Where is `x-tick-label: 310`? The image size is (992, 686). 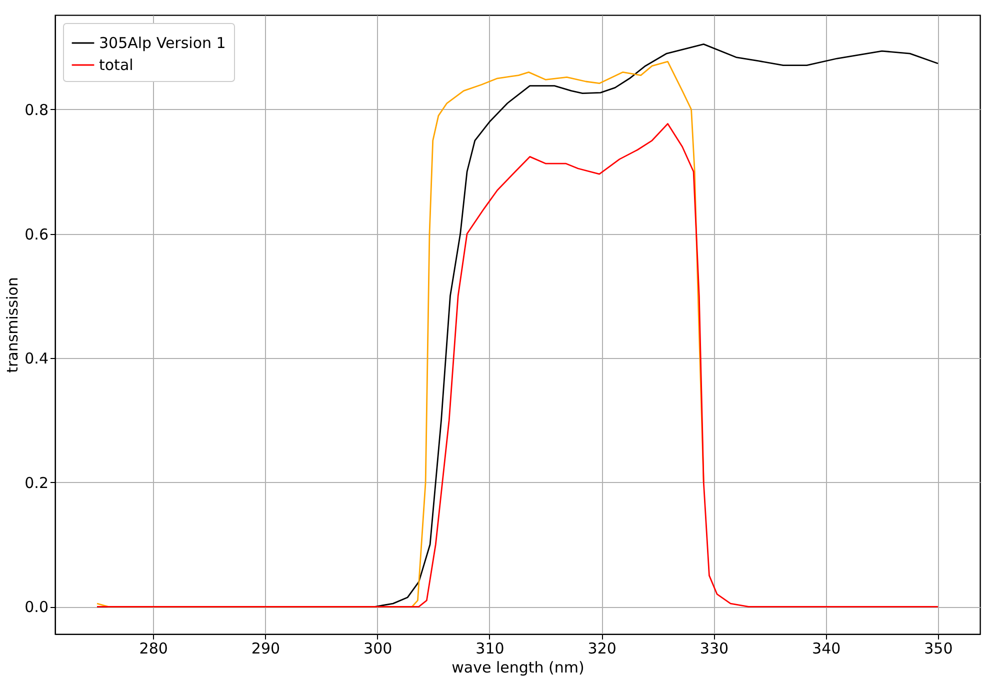 x-tick-label: 310 is located at coordinates (490, 649).